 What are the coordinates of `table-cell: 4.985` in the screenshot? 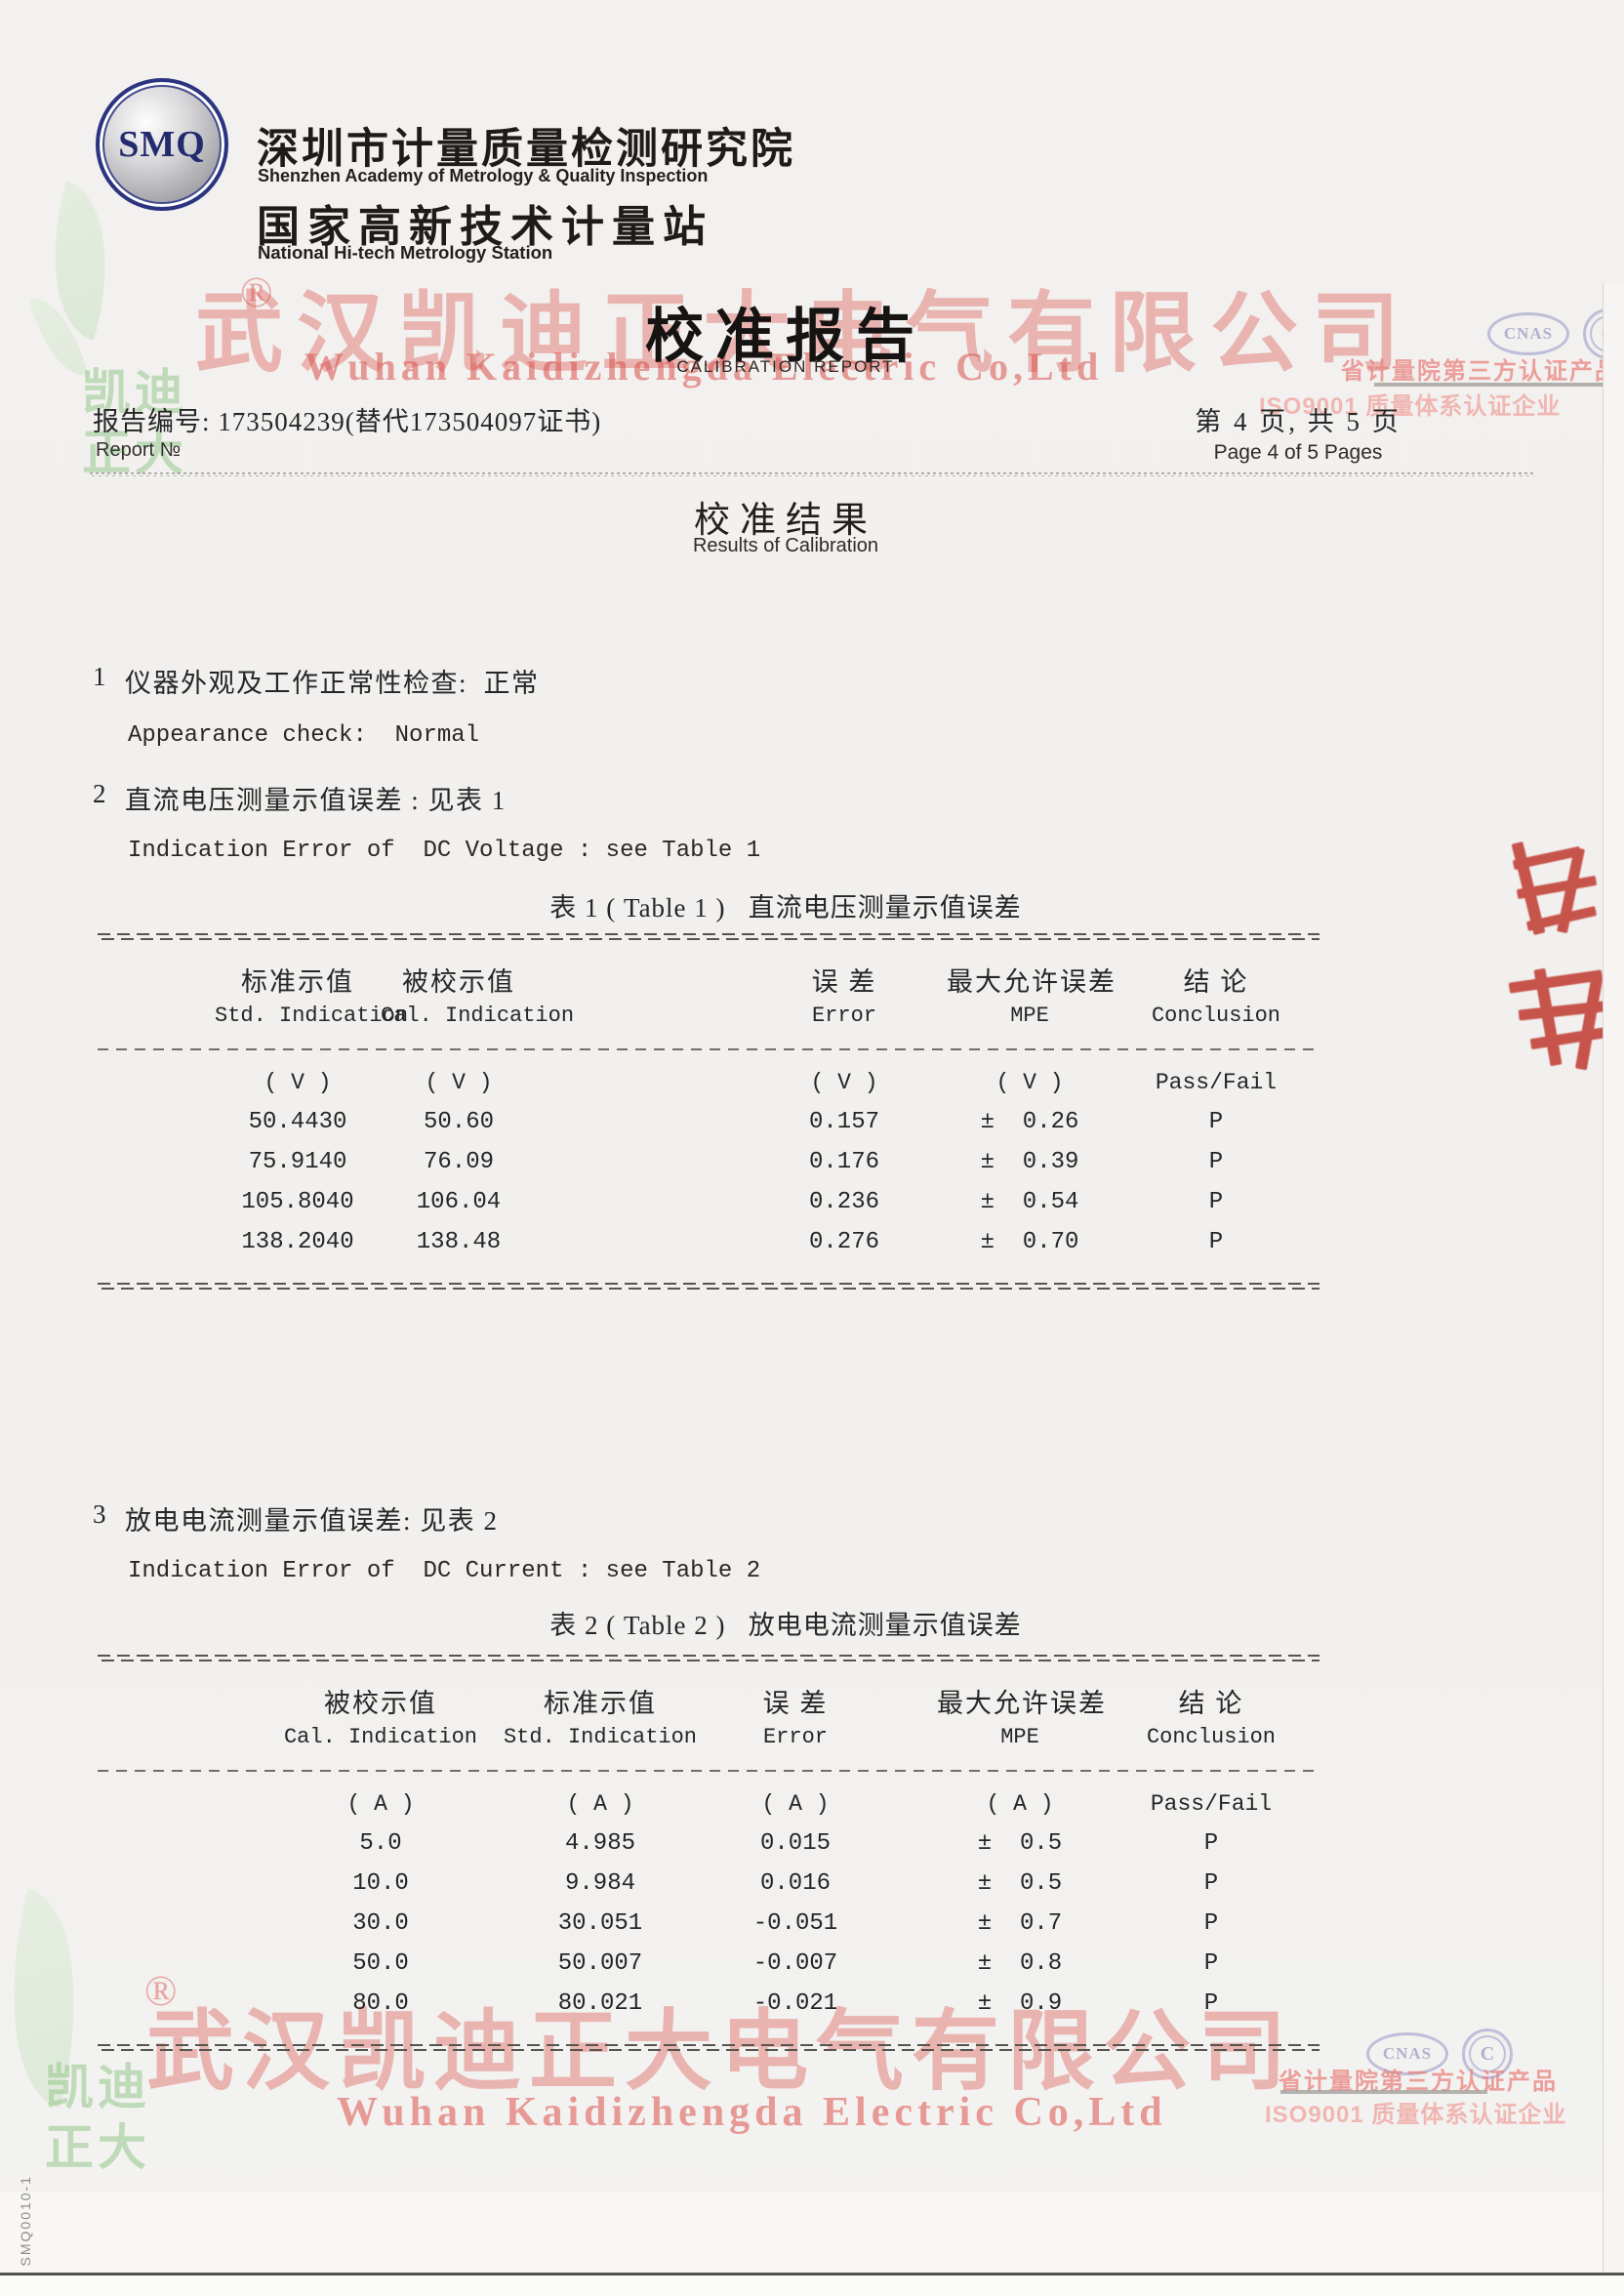 It's located at (600, 1843).